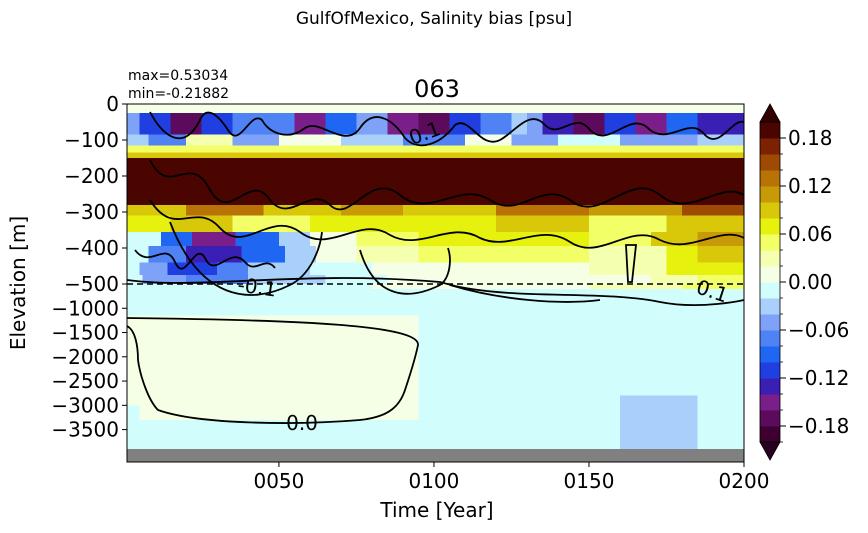 This screenshot has width=868, height=533. What do you see at coordinates (818, 330) in the screenshot?
I see `colorbar-tick-label: −0.06` at bounding box center [818, 330].